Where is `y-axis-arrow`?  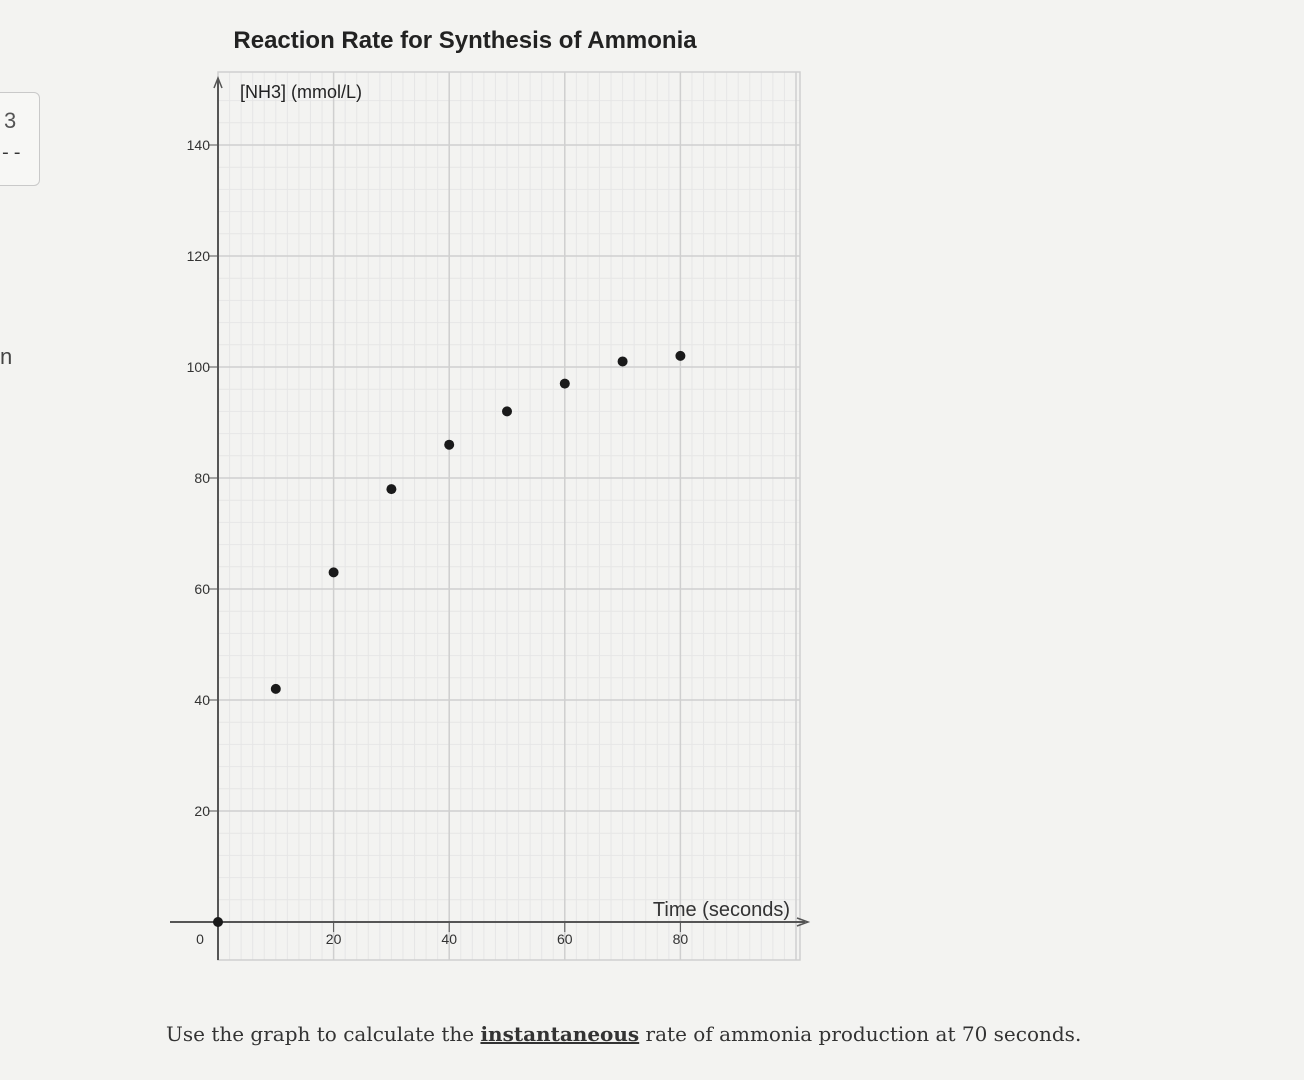
y-axis-arrow is located at coordinates (218, 82).